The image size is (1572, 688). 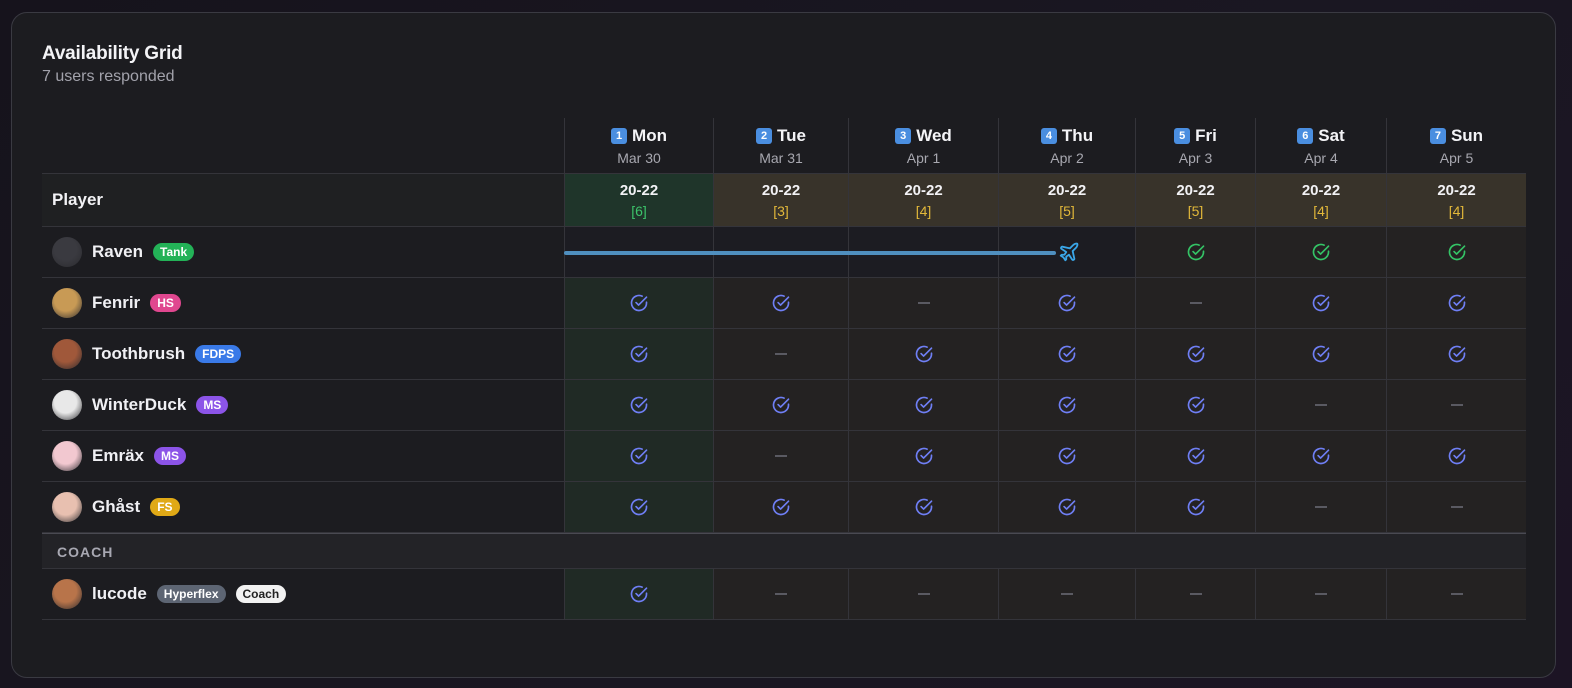 I want to click on slot-count: [4], so click(x=923, y=210).